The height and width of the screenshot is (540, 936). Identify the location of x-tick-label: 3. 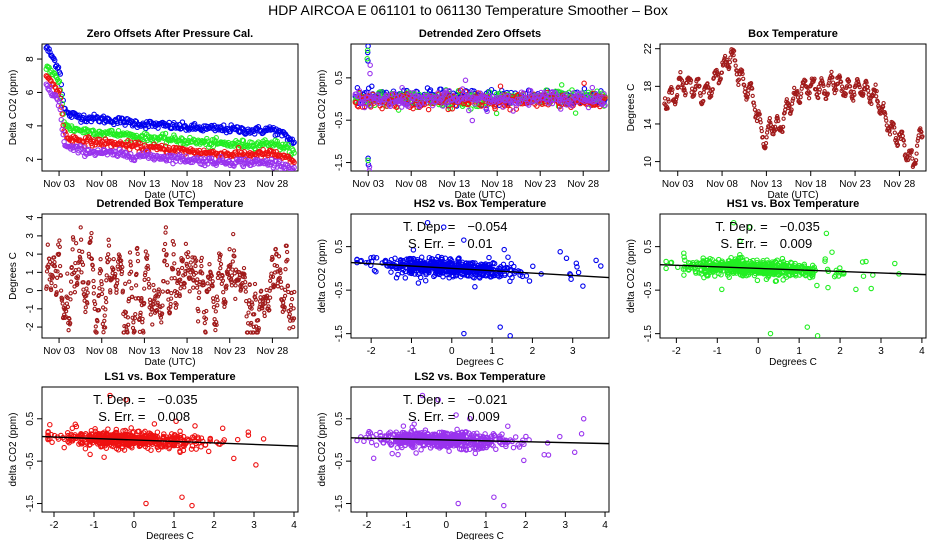
(573, 351).